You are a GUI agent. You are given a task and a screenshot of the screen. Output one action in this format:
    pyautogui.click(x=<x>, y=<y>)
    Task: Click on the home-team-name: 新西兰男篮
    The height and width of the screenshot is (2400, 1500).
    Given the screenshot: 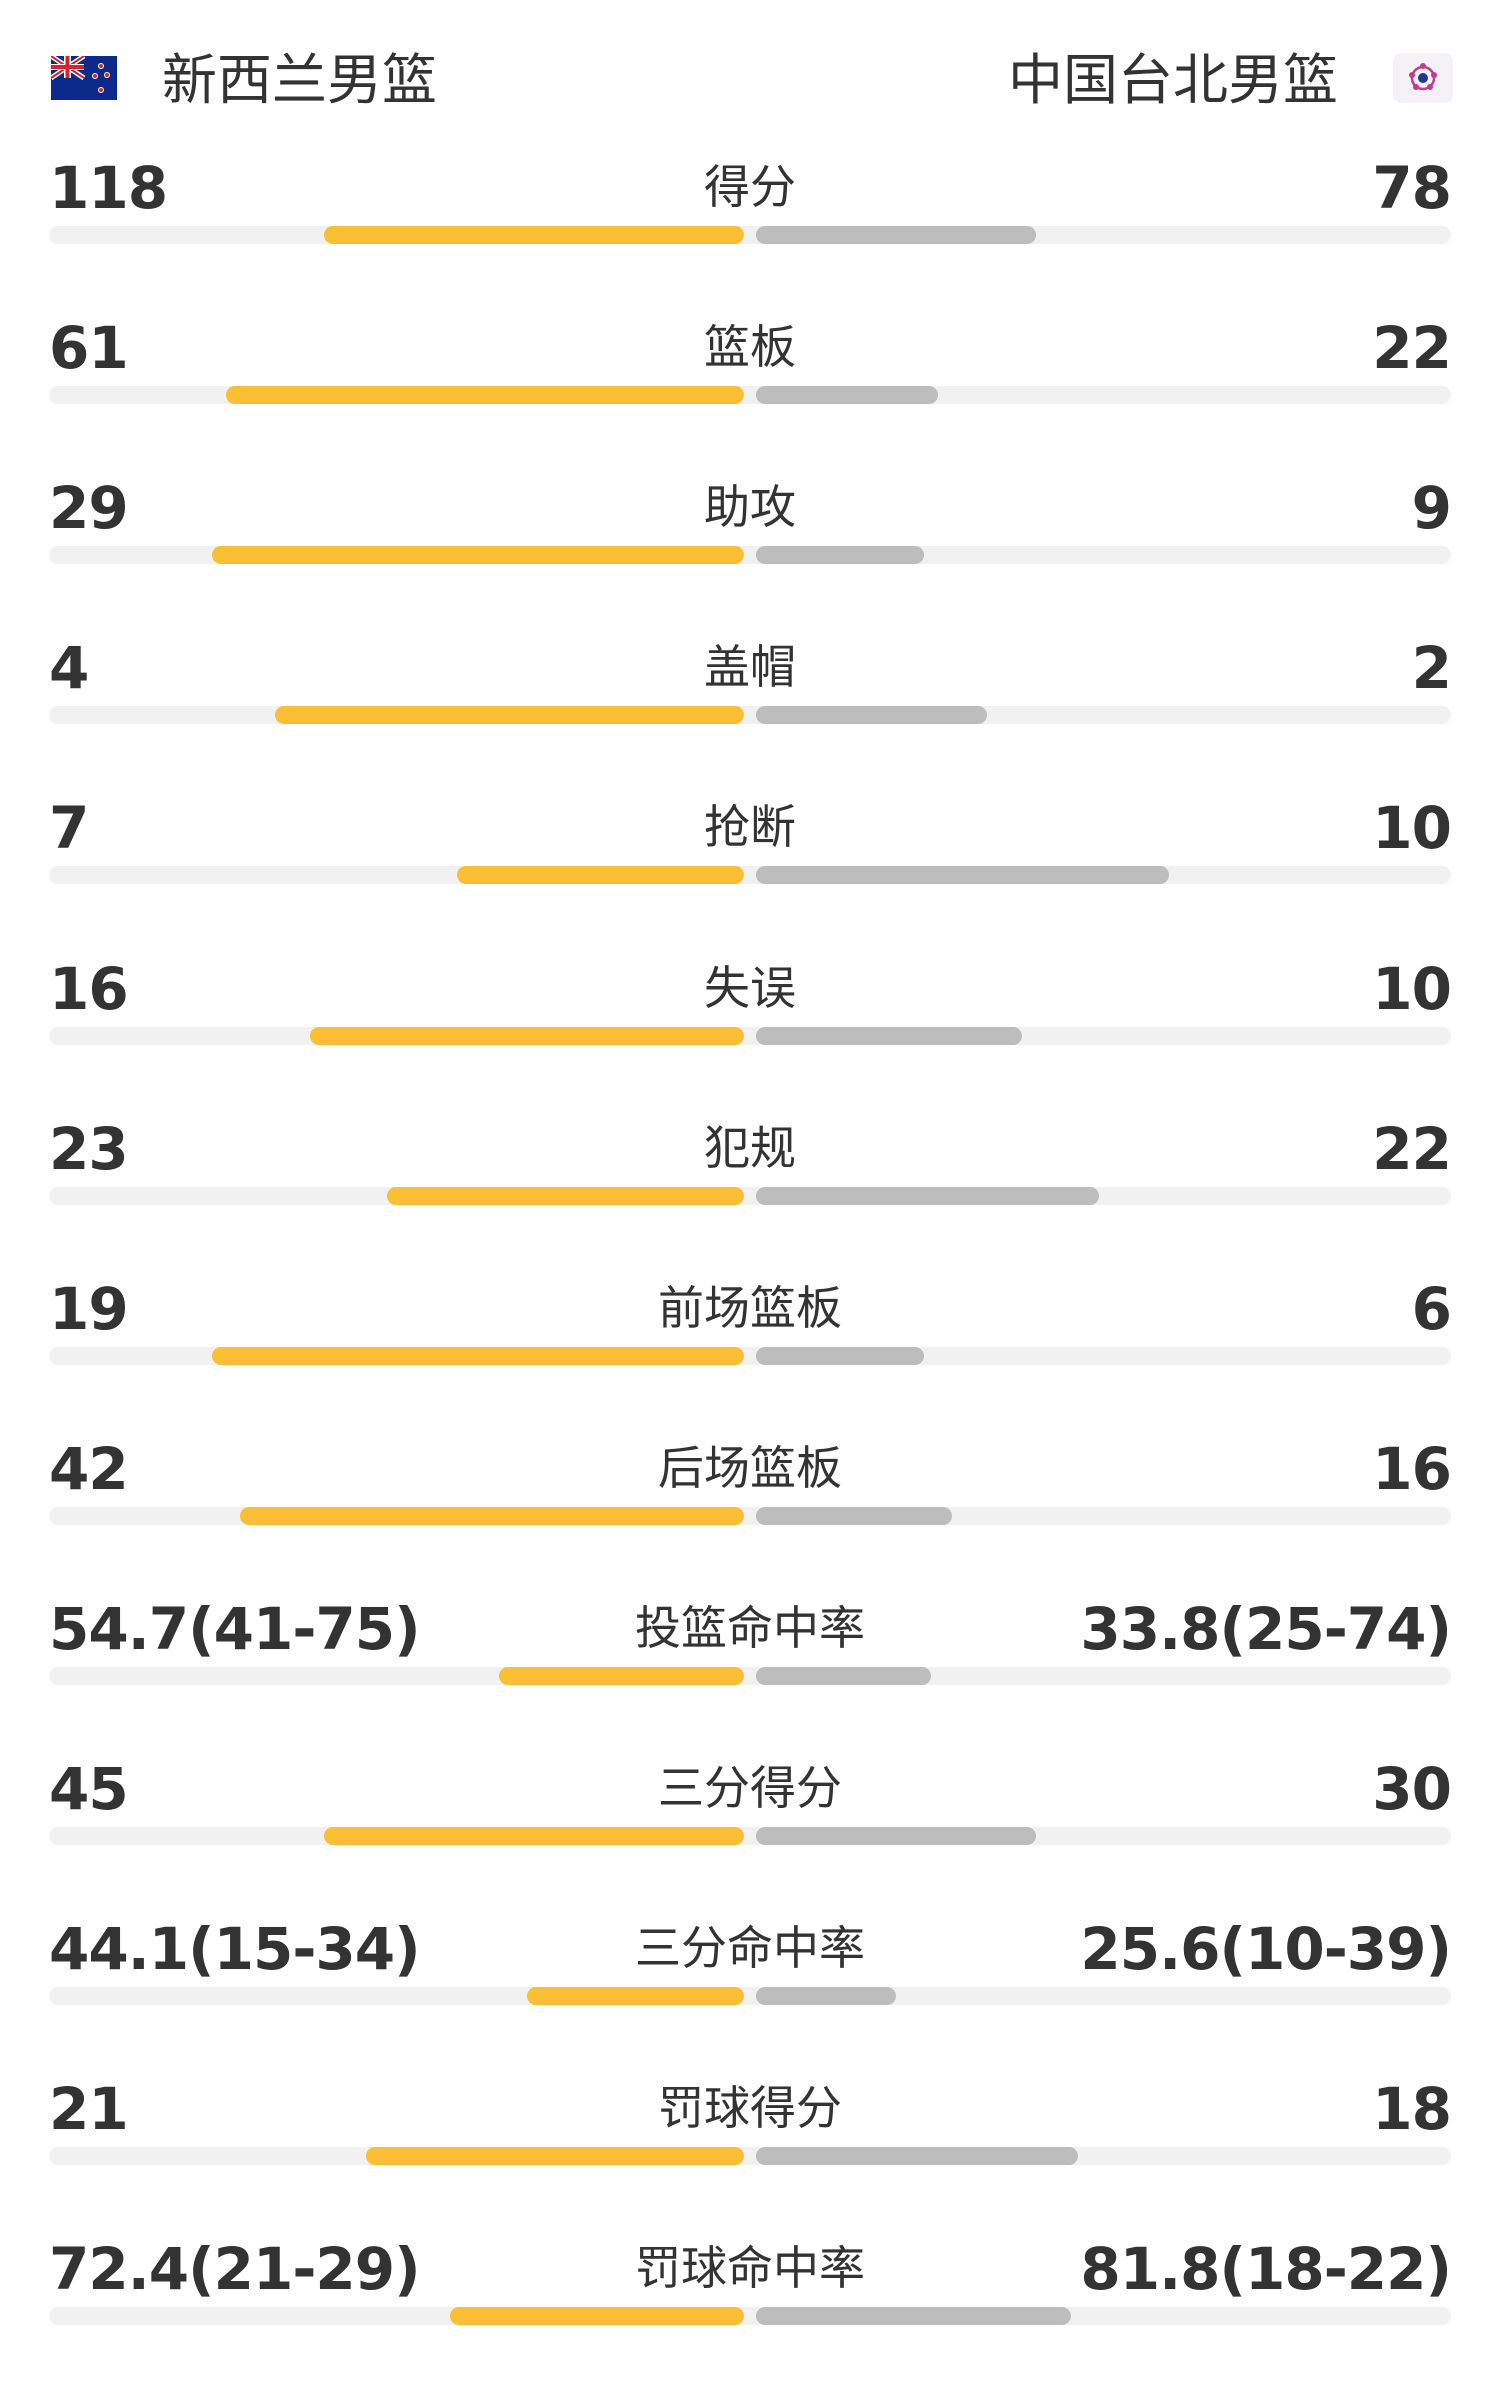 What is the action you would take?
    pyautogui.click(x=300, y=80)
    